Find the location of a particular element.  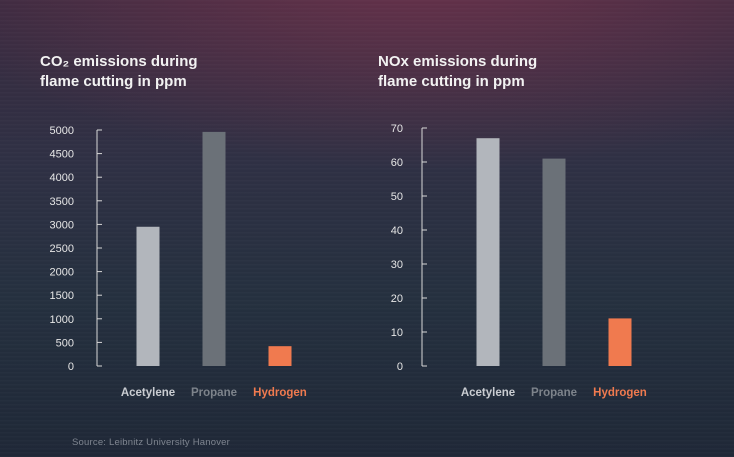

co2-y-tick-label: 3500 is located at coordinates (62, 202).